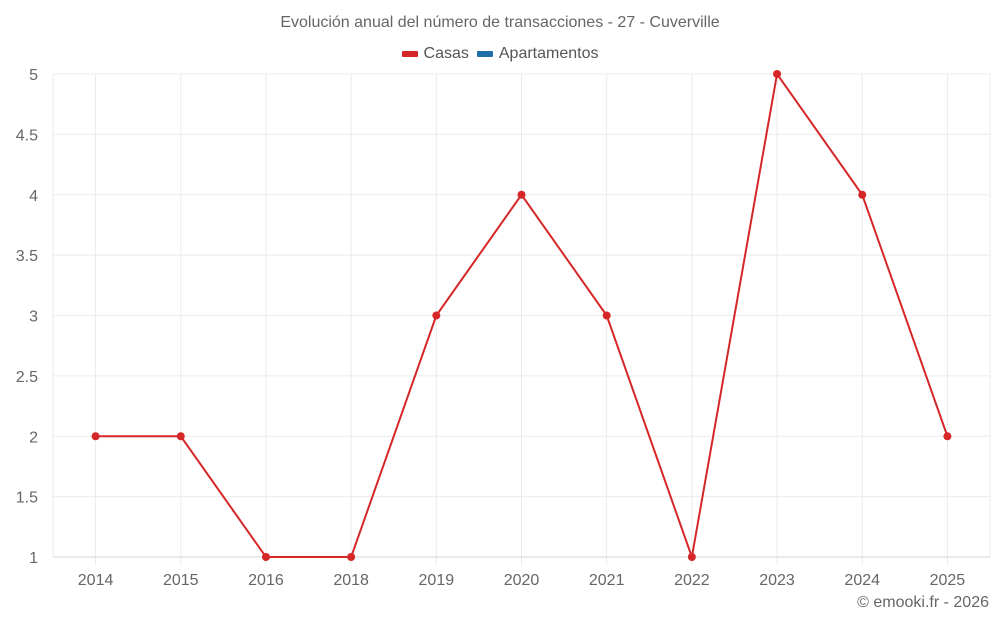 The height and width of the screenshot is (625, 1000). I want to click on legend-item-casas: Casas, so click(435, 54).